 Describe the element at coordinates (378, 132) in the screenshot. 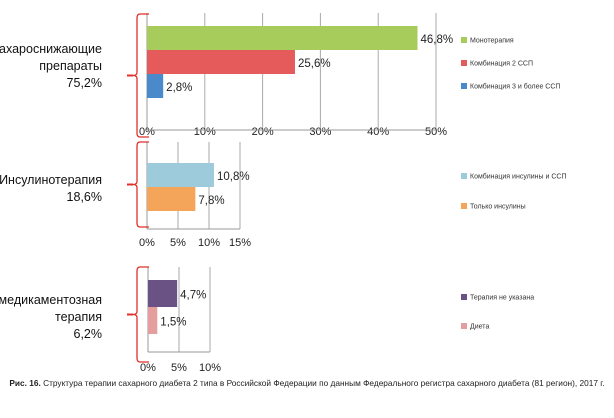

I see `tick-label: 40%` at that location.